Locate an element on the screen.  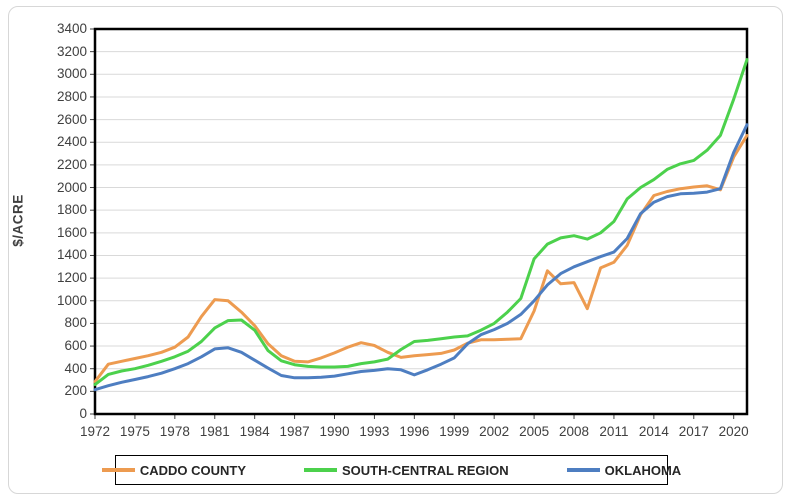
x-tick-label: 2020 is located at coordinates (733, 431).